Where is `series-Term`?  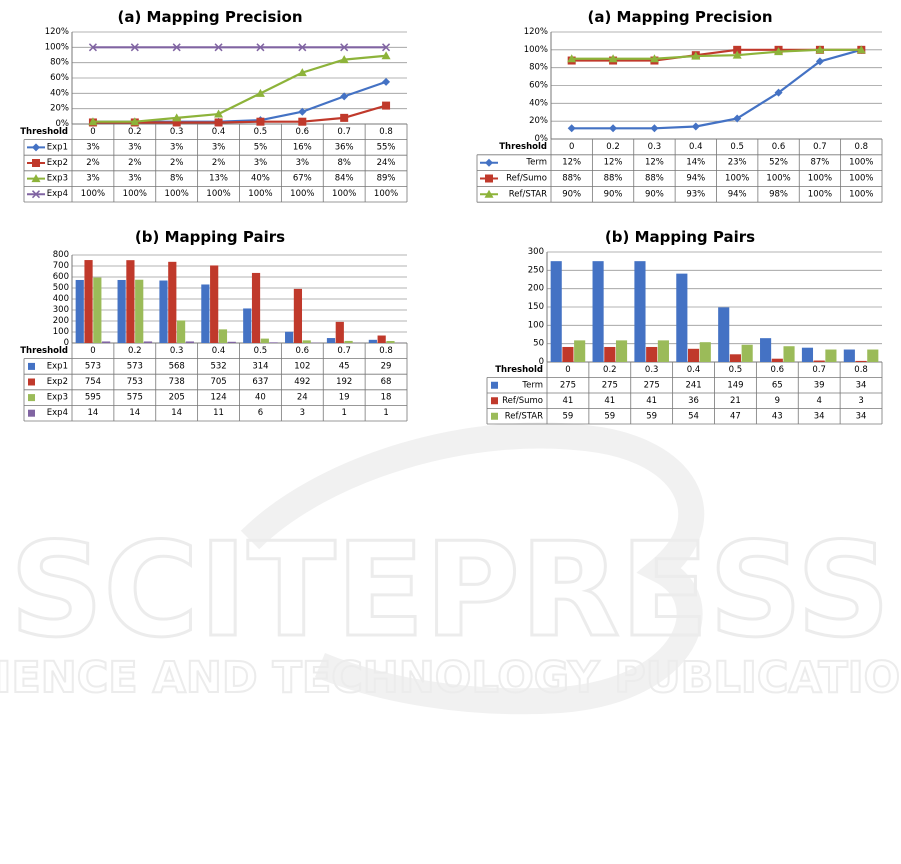
series-Term is located at coordinates (716, 89).